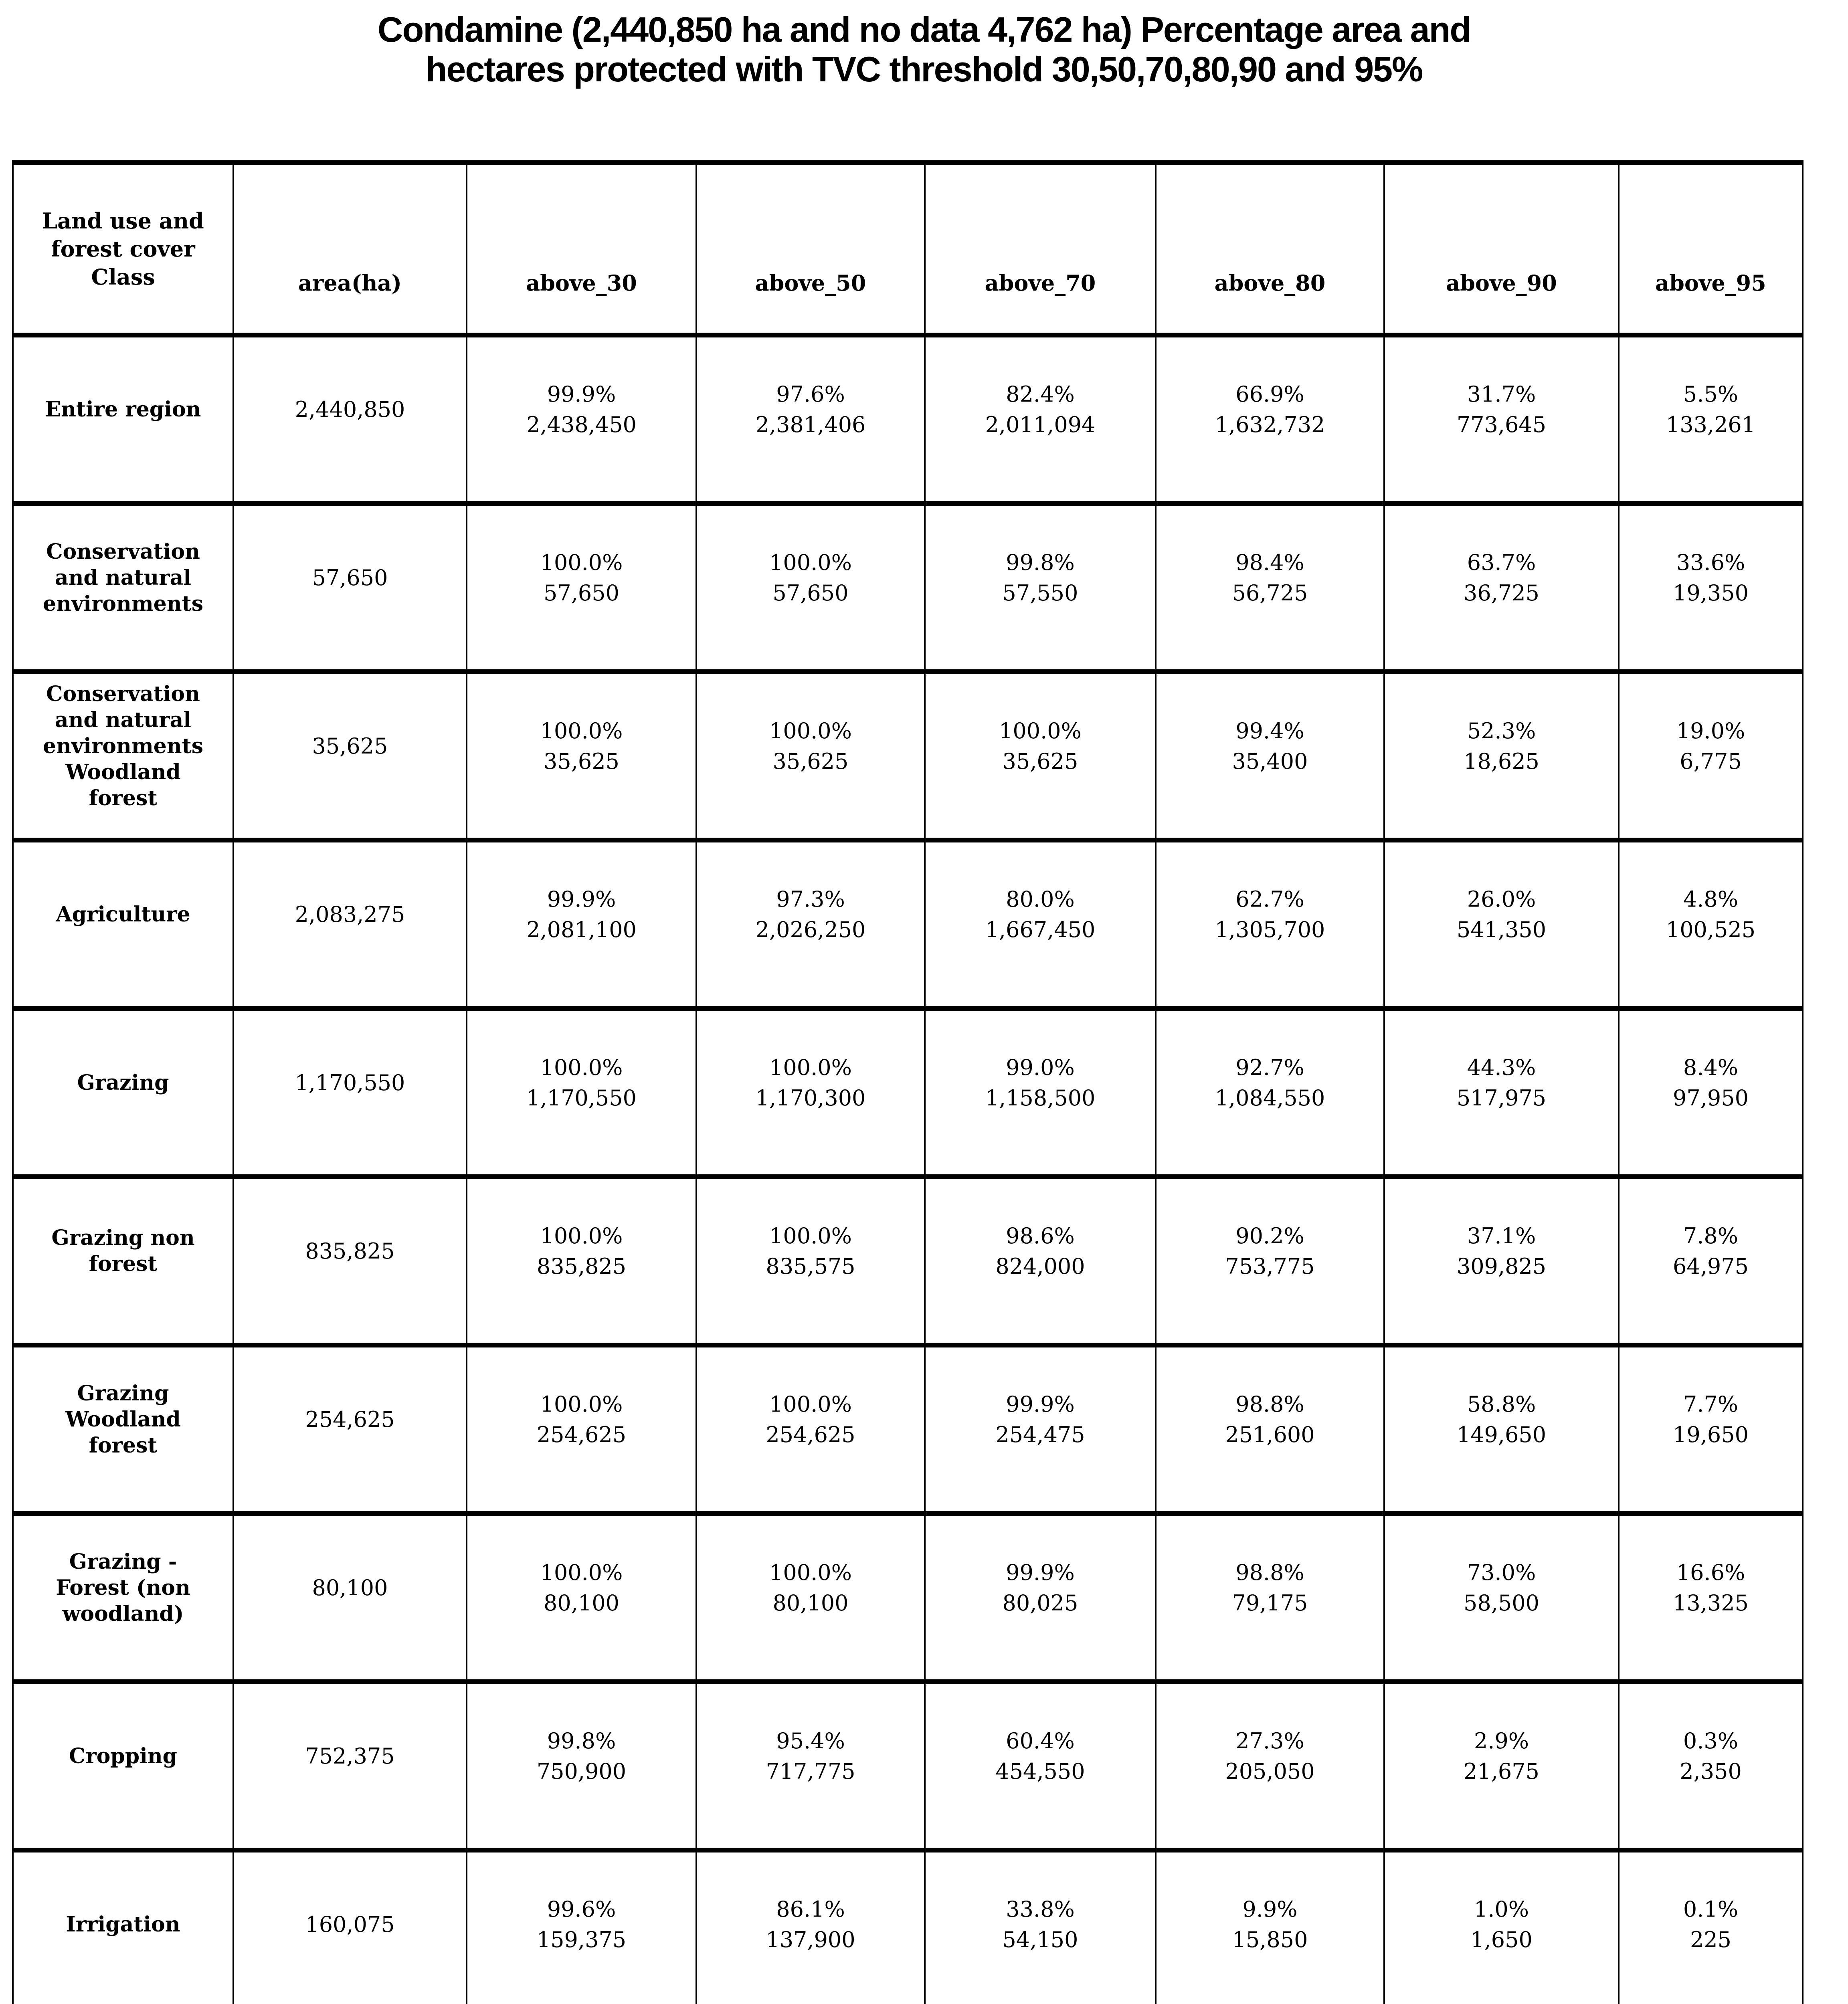 The width and height of the screenshot is (1848, 2004). I want to click on hectares-value: 1,158,500, so click(1040, 1098).